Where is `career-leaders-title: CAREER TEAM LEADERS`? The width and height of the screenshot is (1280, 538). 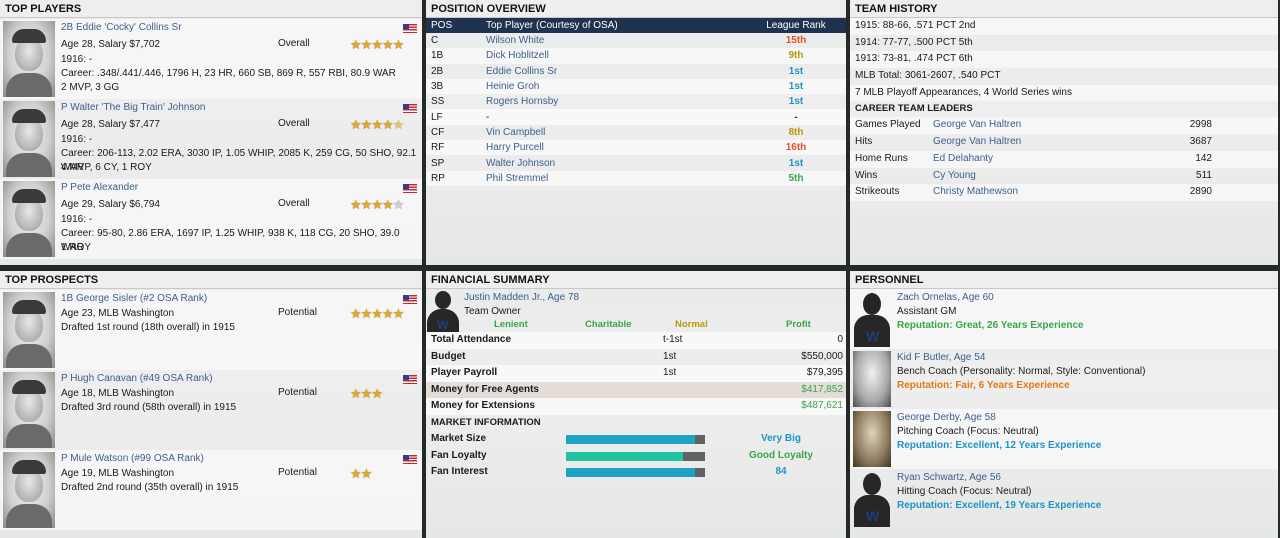
career-leaders-title: CAREER TEAM LEADERS is located at coordinates (914, 109).